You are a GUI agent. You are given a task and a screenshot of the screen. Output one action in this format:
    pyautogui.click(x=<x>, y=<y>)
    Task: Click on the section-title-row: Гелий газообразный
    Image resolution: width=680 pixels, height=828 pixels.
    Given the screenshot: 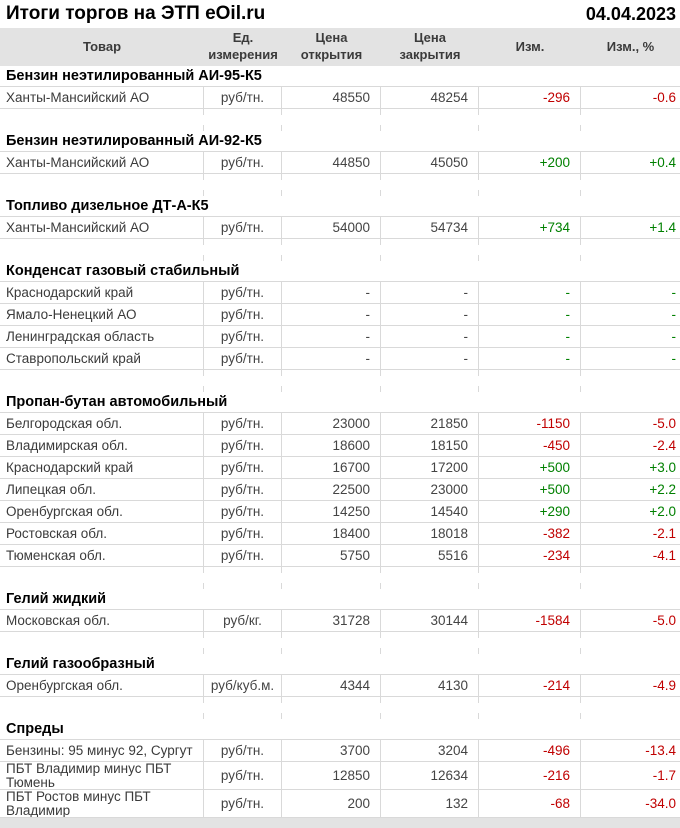 What is the action you would take?
    pyautogui.click(x=340, y=664)
    